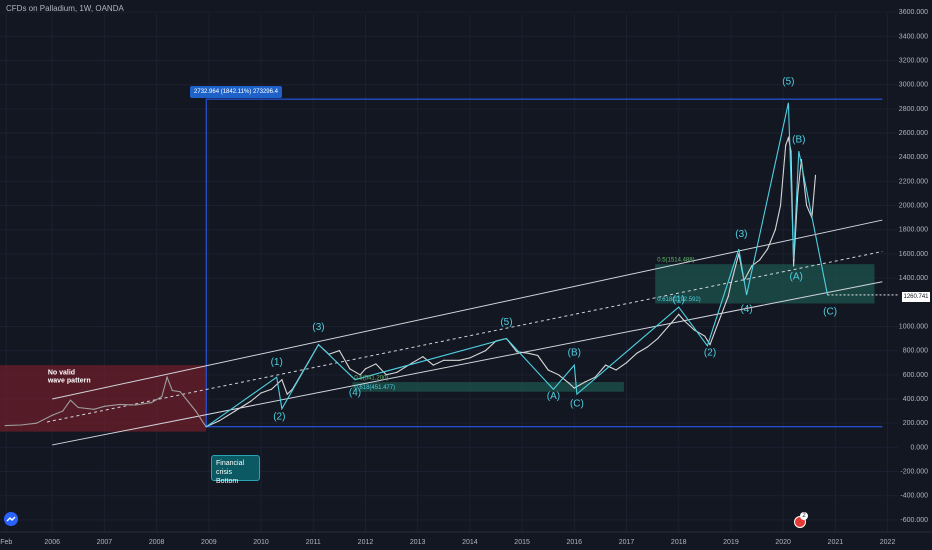 This screenshot has width=932, height=550. Describe the element at coordinates (374, 388) in the screenshot. I see `fib-label: 0.618(451.477)` at that location.